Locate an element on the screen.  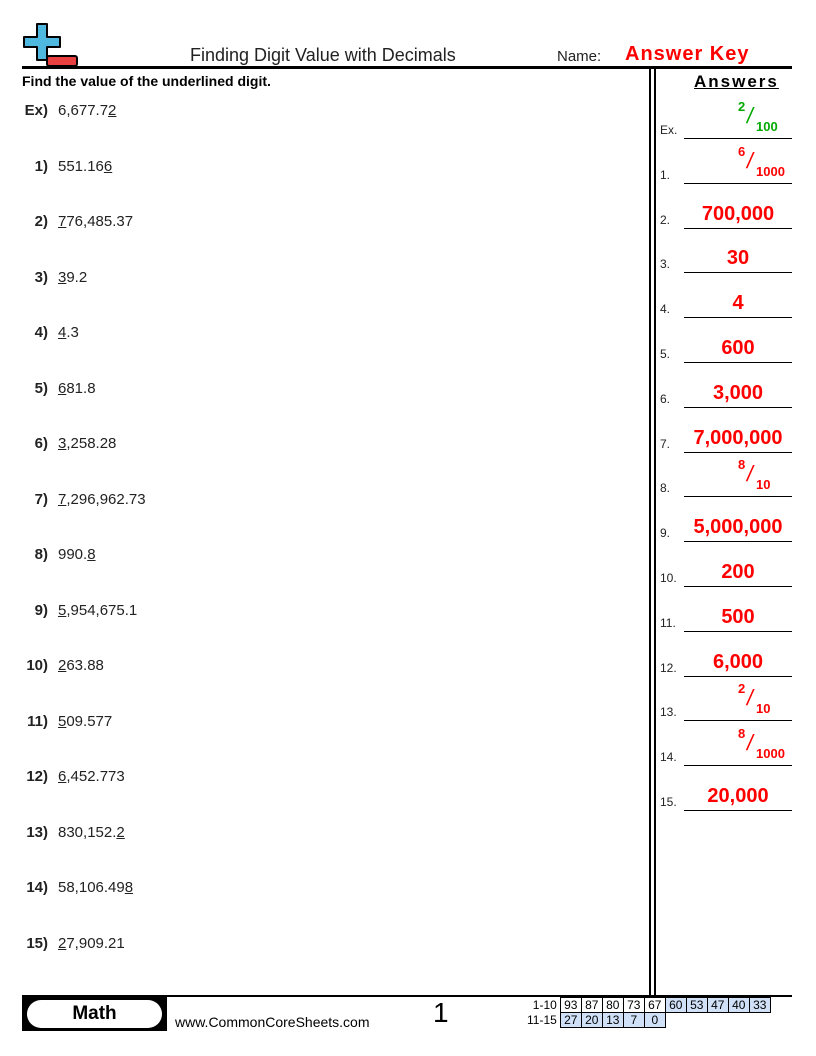
answer-item: 2. 700,000 is located at coordinates (726, 209).